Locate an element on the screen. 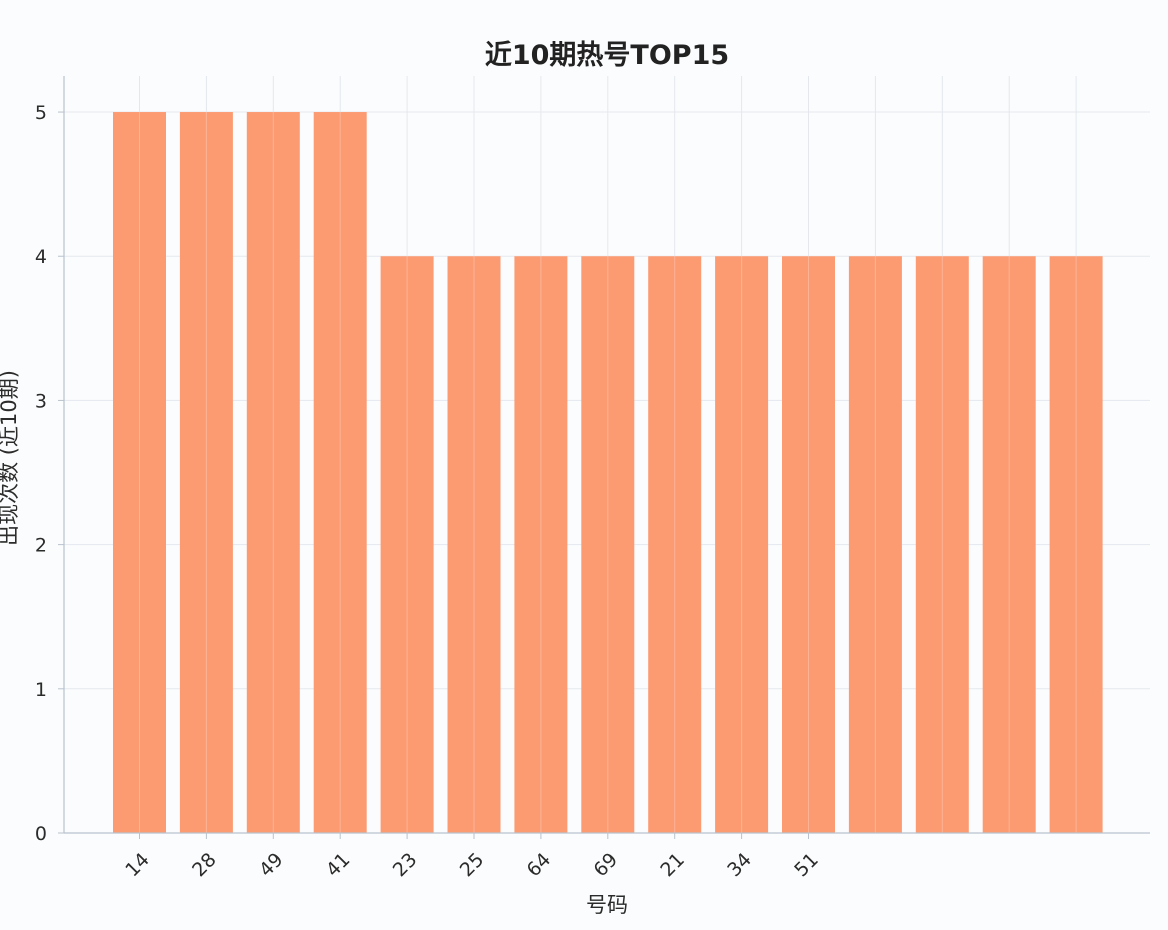 This screenshot has height=930, width=1168. x-tick-label-7: 69 is located at coordinates (605, 865).